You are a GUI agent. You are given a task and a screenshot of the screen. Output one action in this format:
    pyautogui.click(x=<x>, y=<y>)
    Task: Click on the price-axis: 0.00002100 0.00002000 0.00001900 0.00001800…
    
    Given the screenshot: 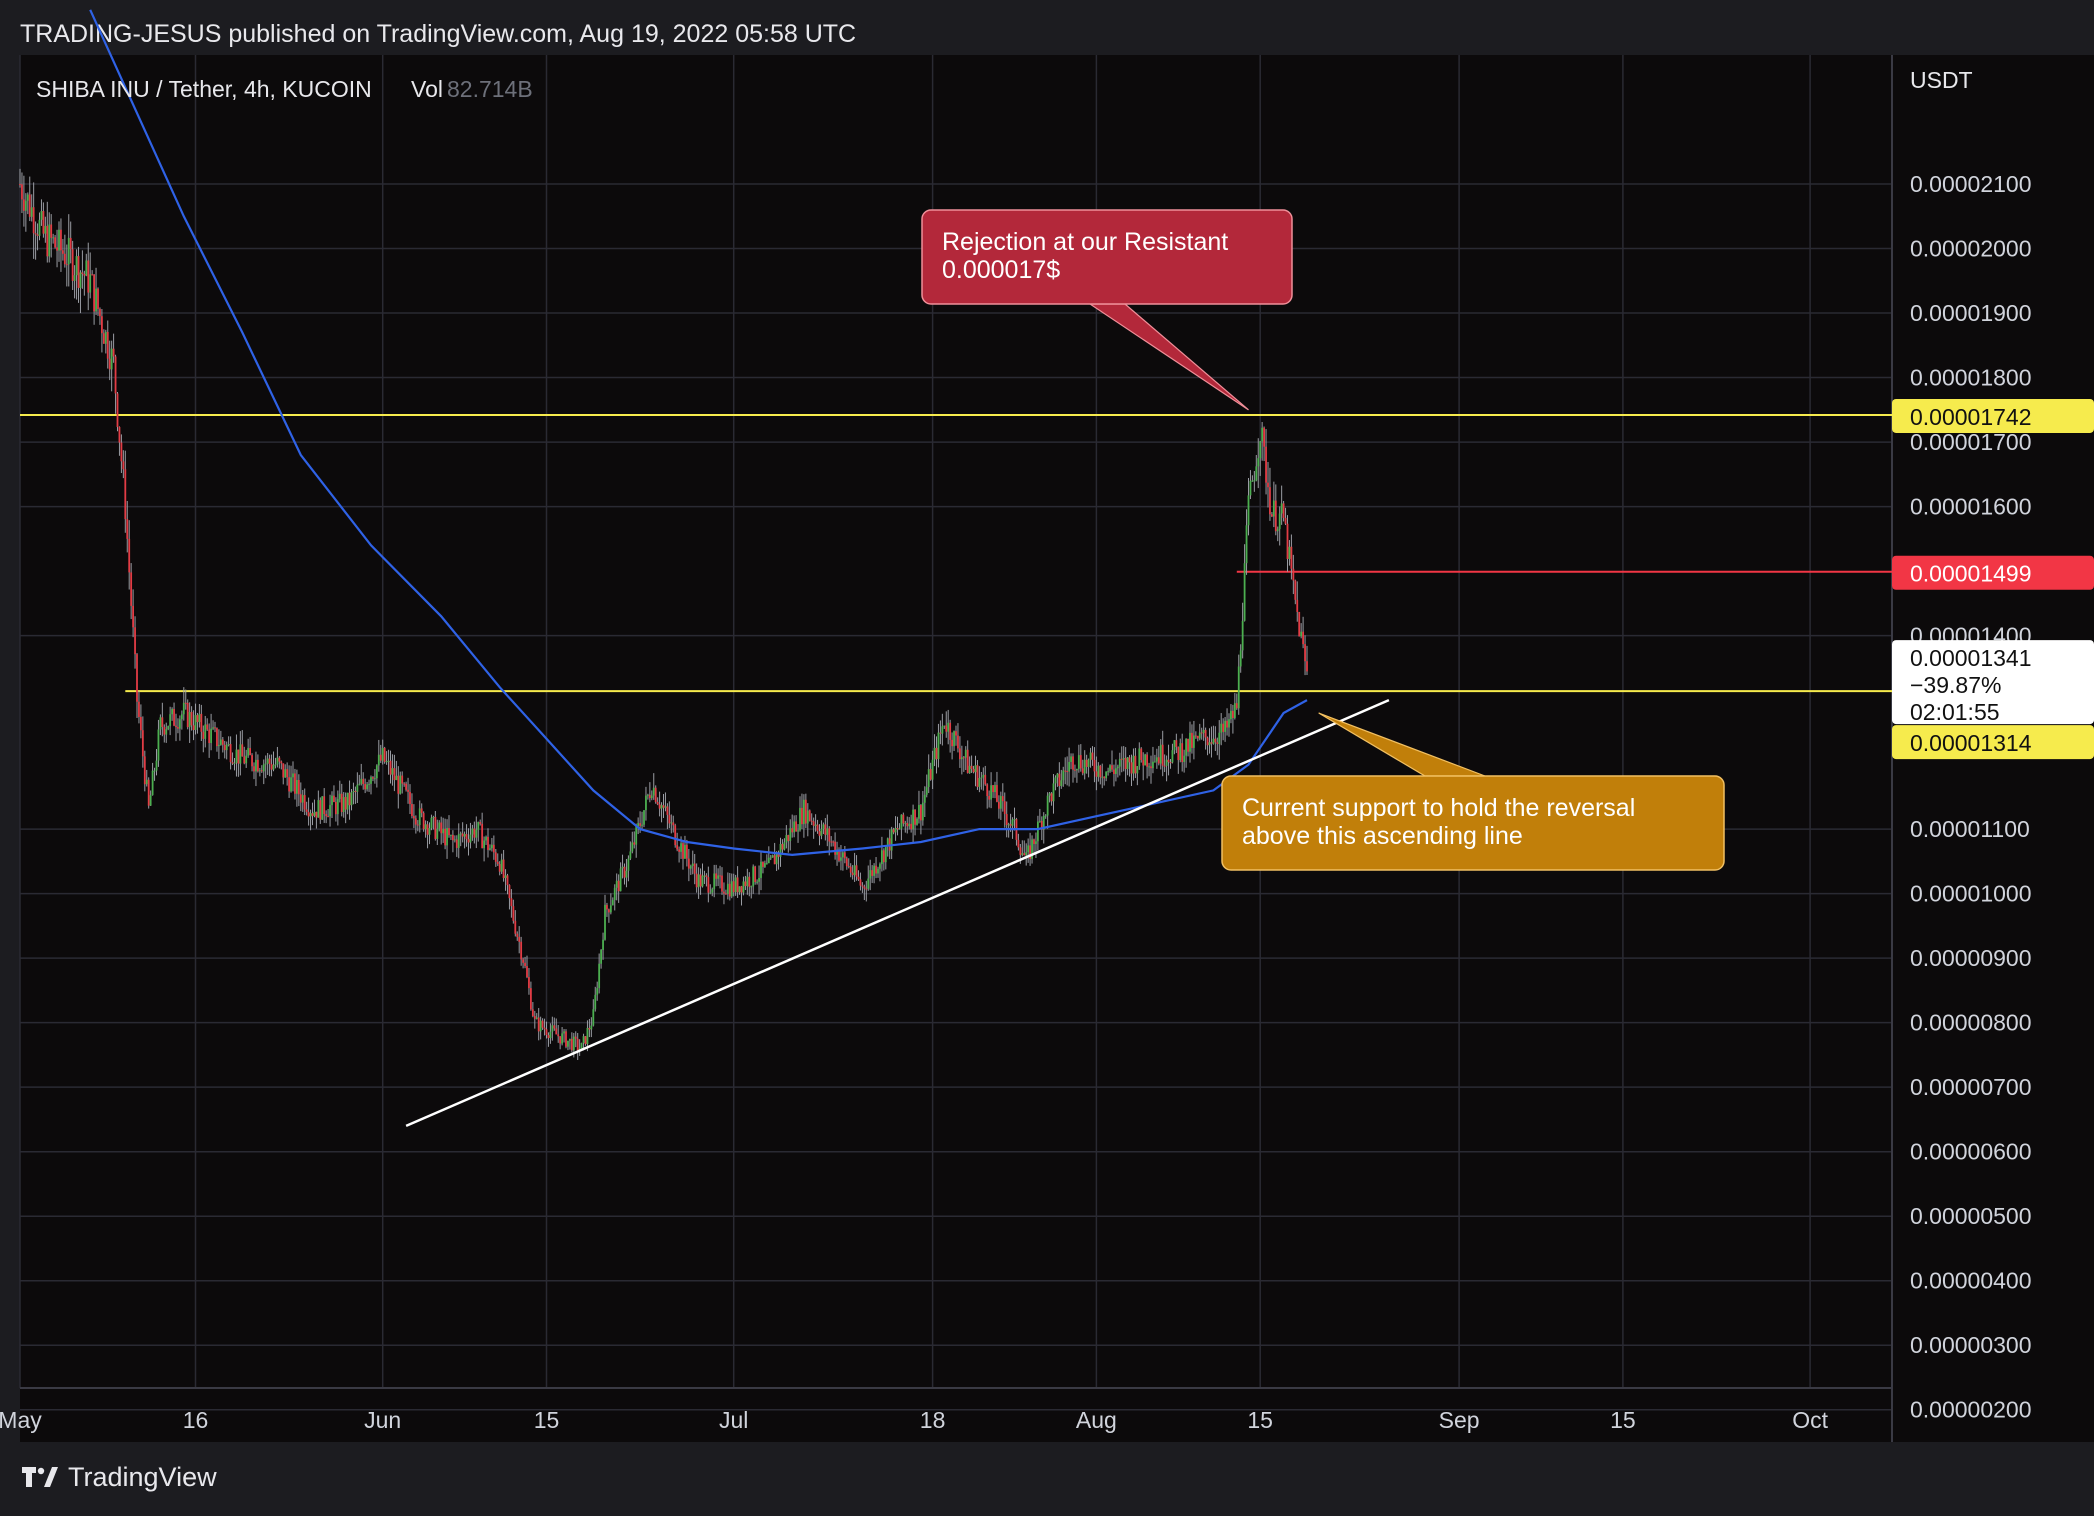 What is the action you would take?
    pyautogui.click(x=1961, y=748)
    